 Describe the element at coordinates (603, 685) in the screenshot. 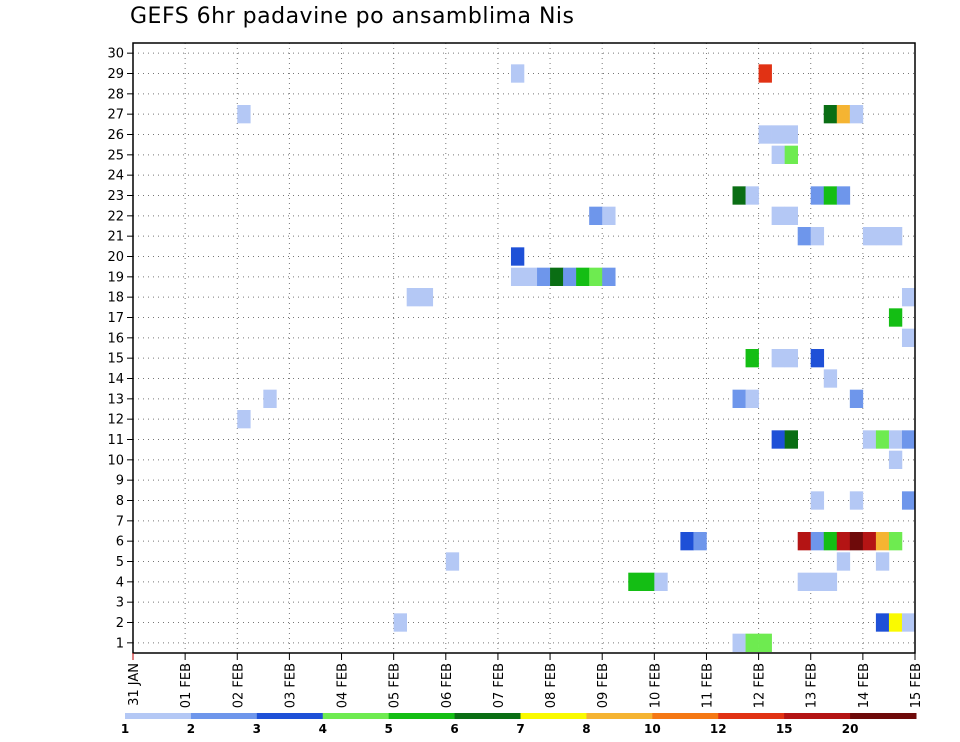

I see `x-tick-label: 09 FEB` at that location.